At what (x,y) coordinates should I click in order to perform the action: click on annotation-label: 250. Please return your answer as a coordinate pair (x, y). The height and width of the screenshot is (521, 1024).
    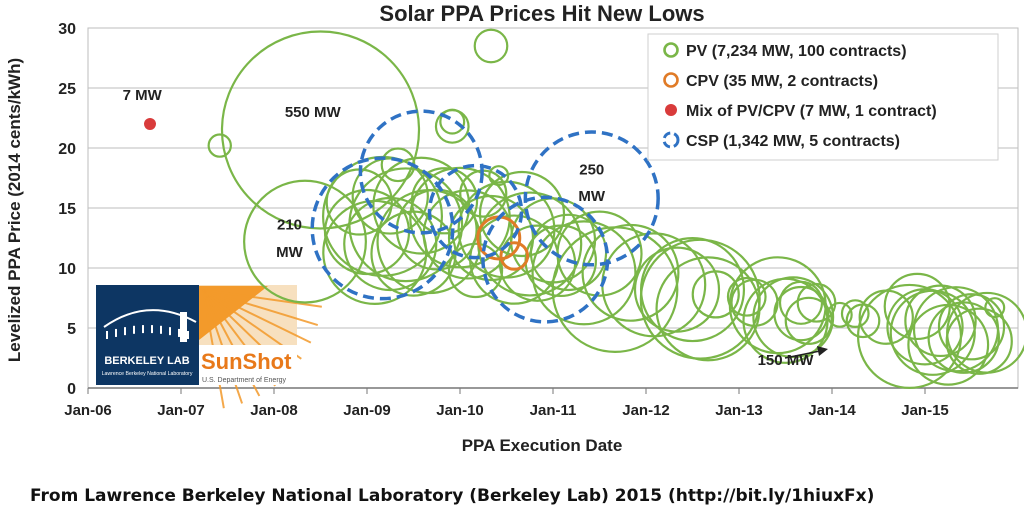
    Looking at the image, I should click on (591, 169).